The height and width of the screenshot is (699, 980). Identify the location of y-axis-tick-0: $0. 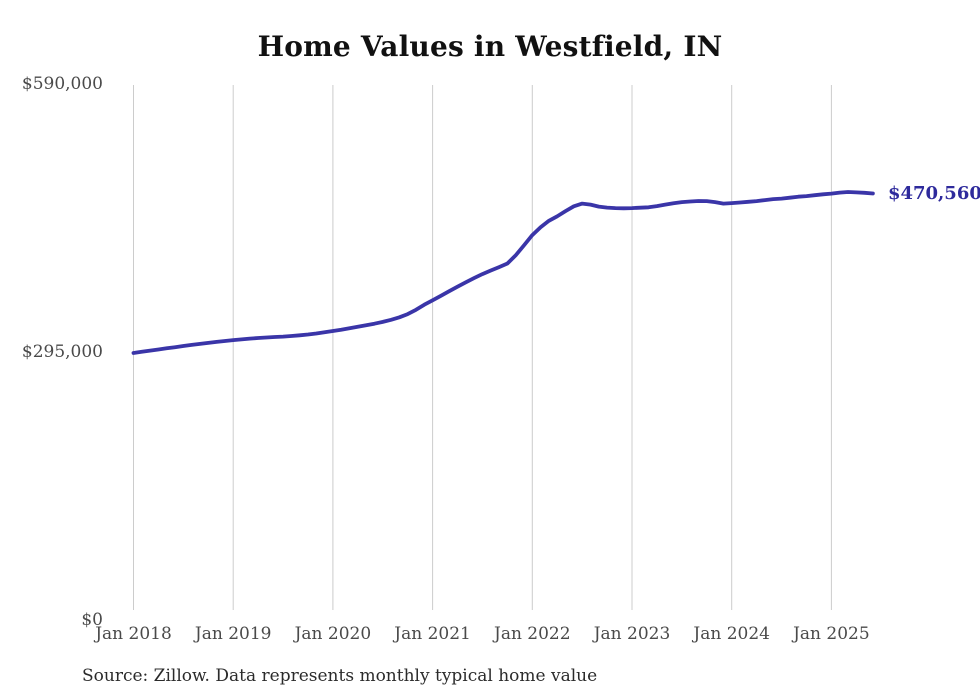
(92, 620).